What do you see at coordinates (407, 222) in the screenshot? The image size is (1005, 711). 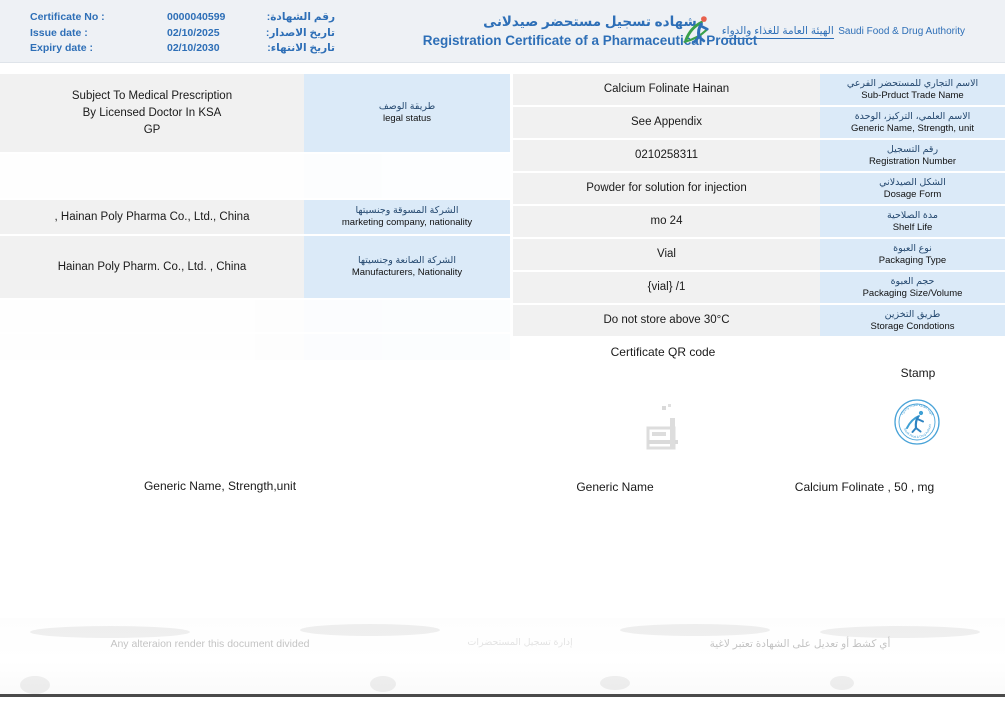 I see `marketing-company-label-en: marketing company, nationality` at bounding box center [407, 222].